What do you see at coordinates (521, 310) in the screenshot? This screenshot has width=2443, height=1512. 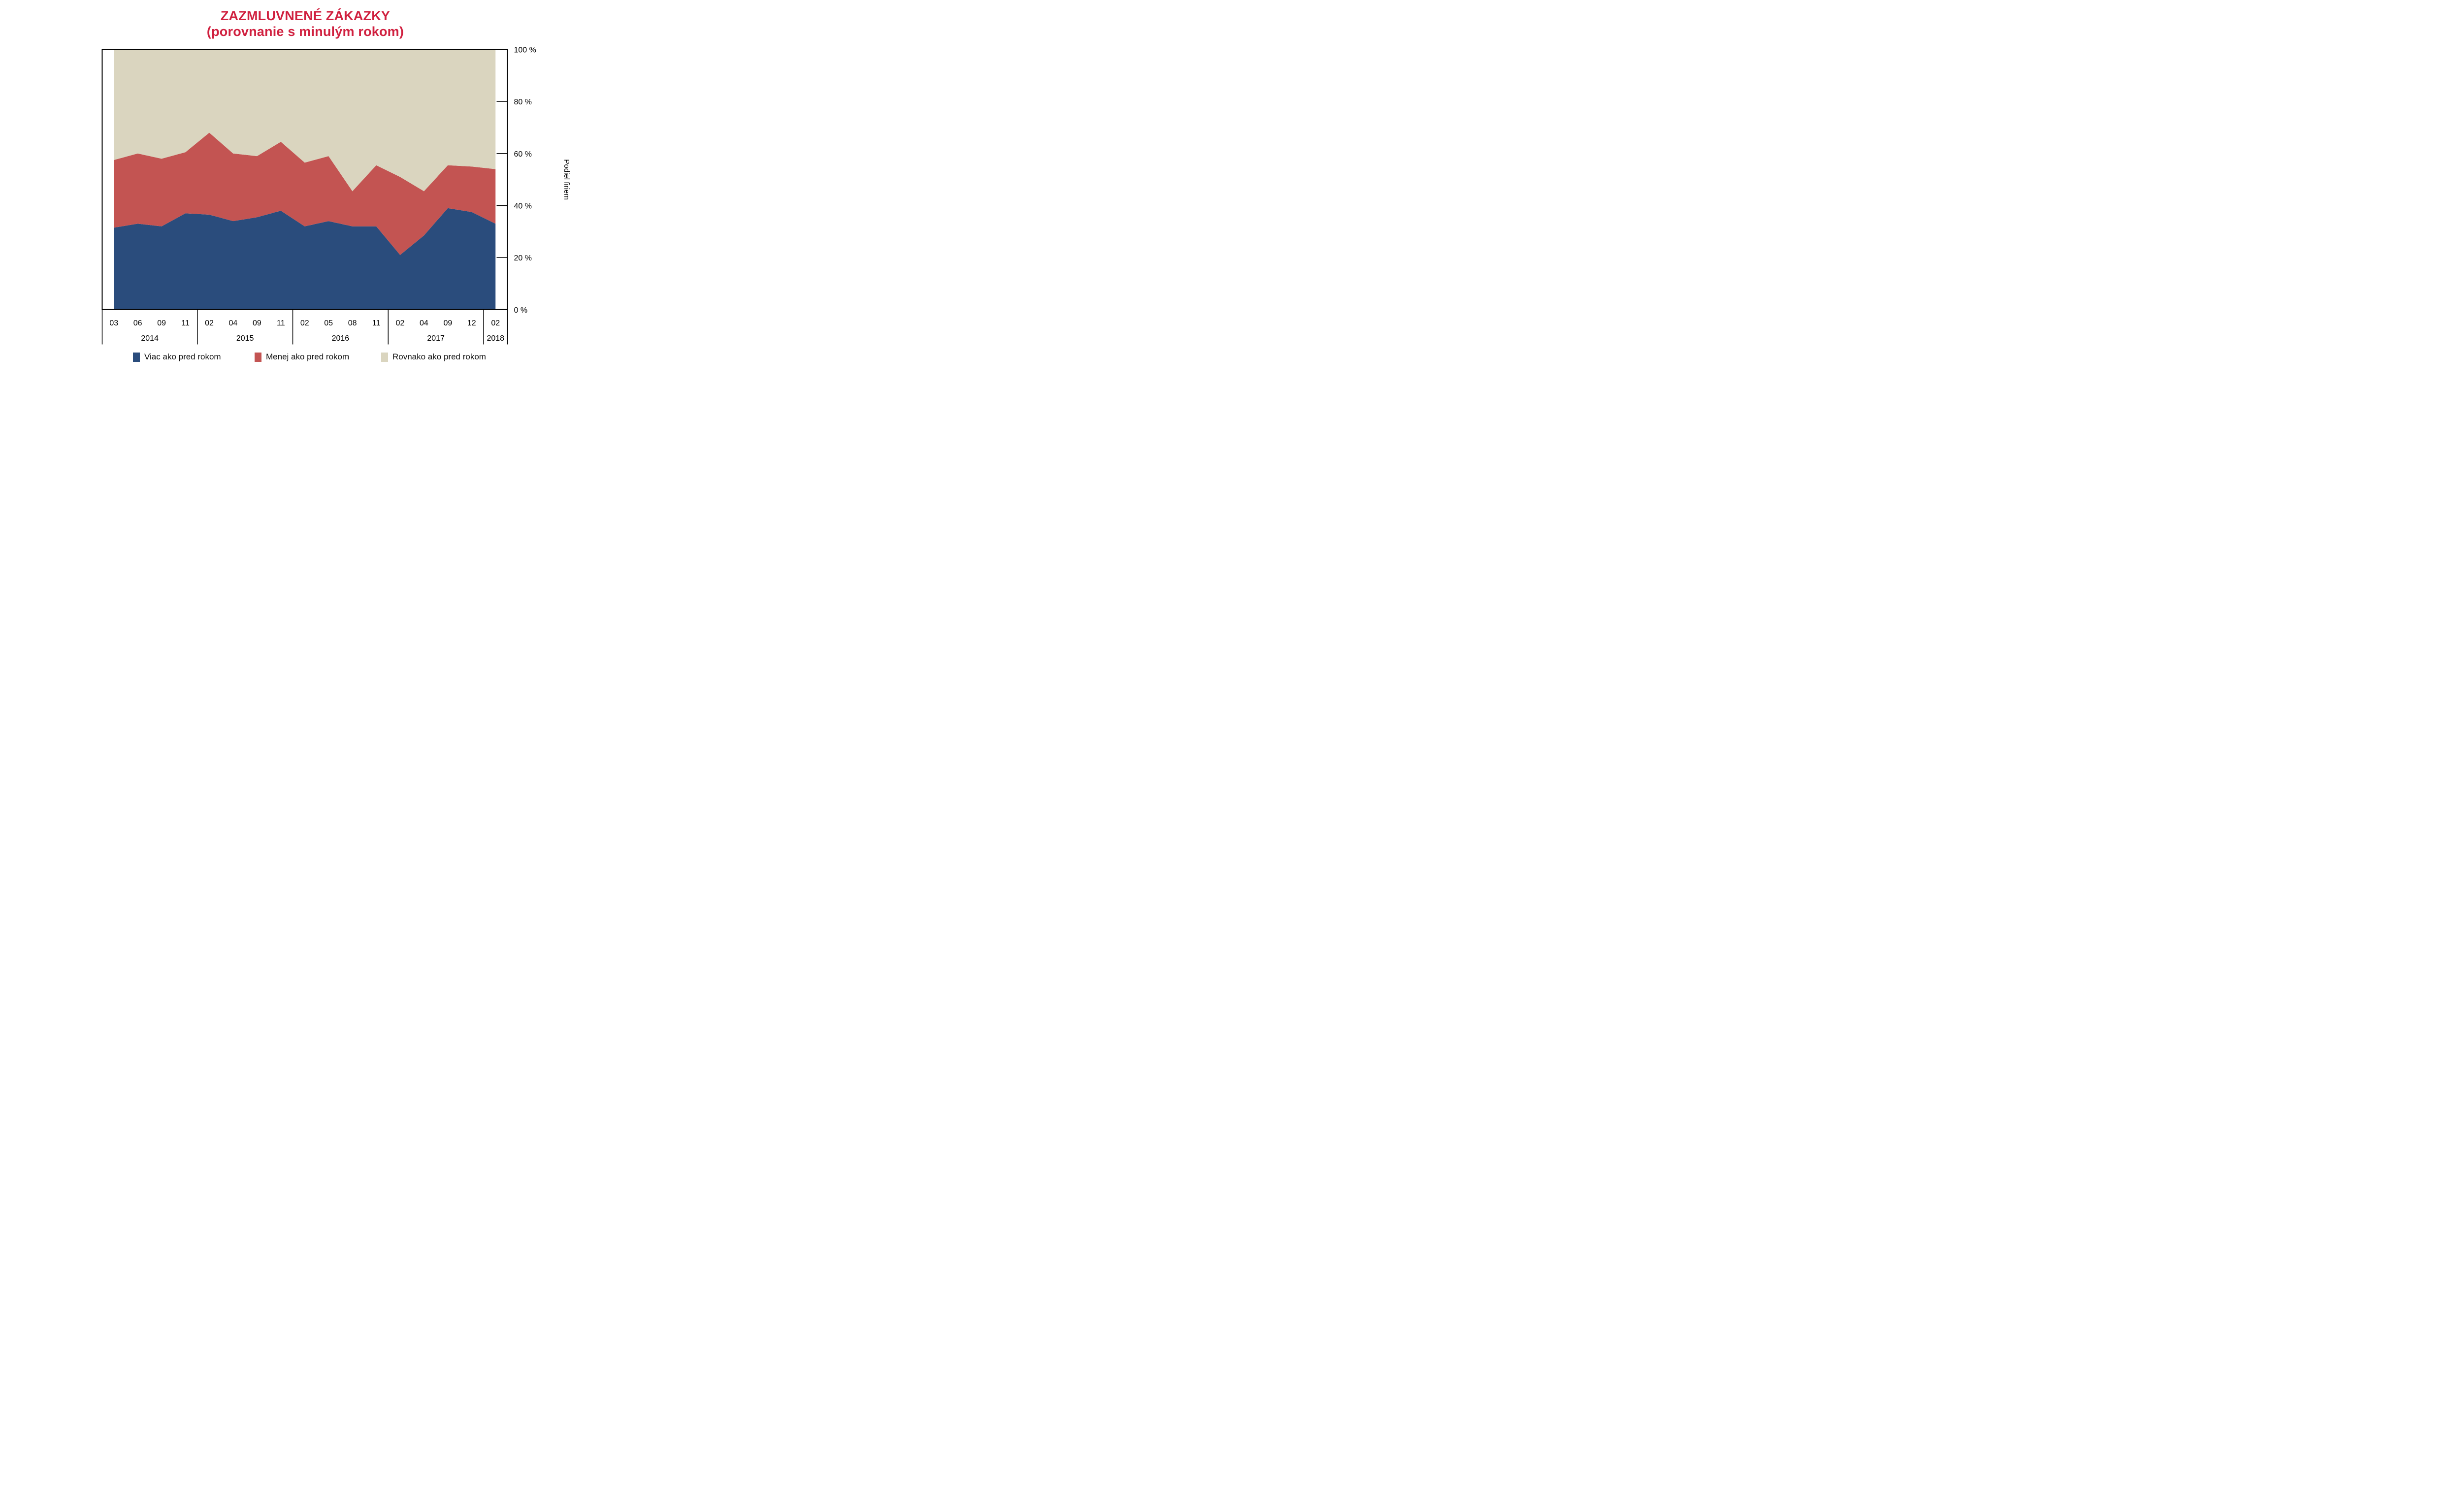 I see `y-tick-label: 0 %` at bounding box center [521, 310].